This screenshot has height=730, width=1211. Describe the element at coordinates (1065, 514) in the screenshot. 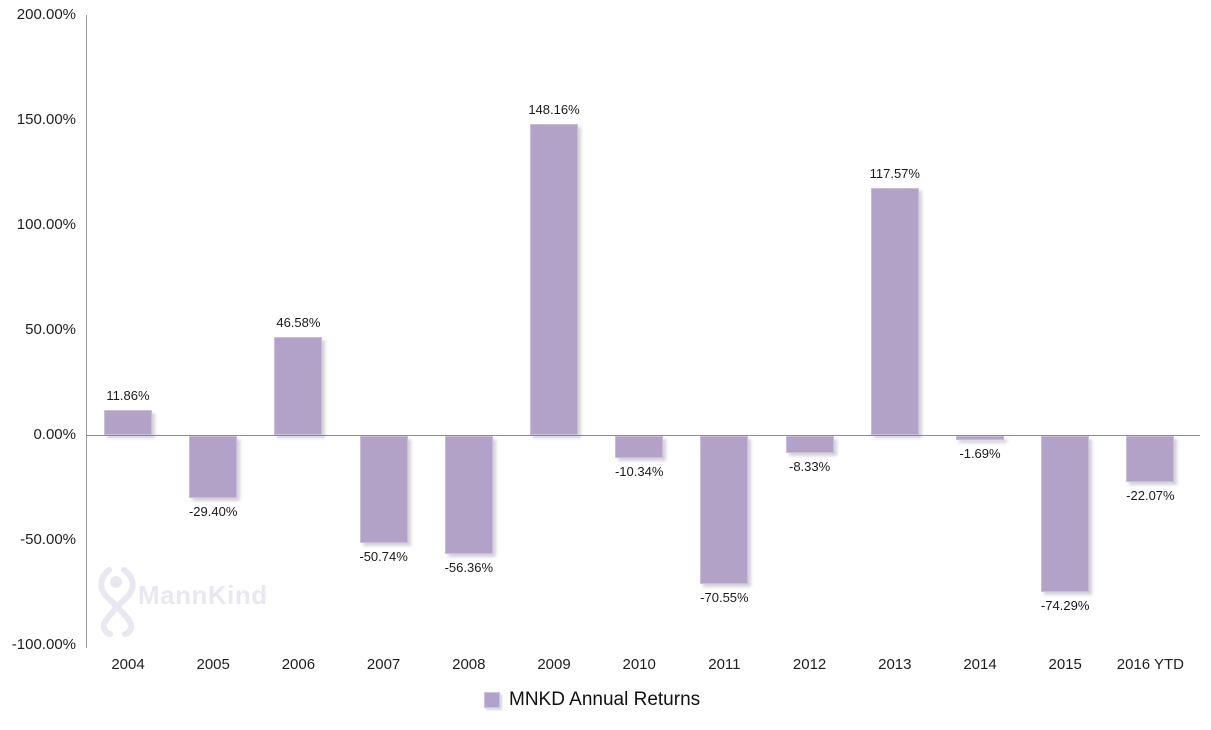

I see `bar-2015` at that location.